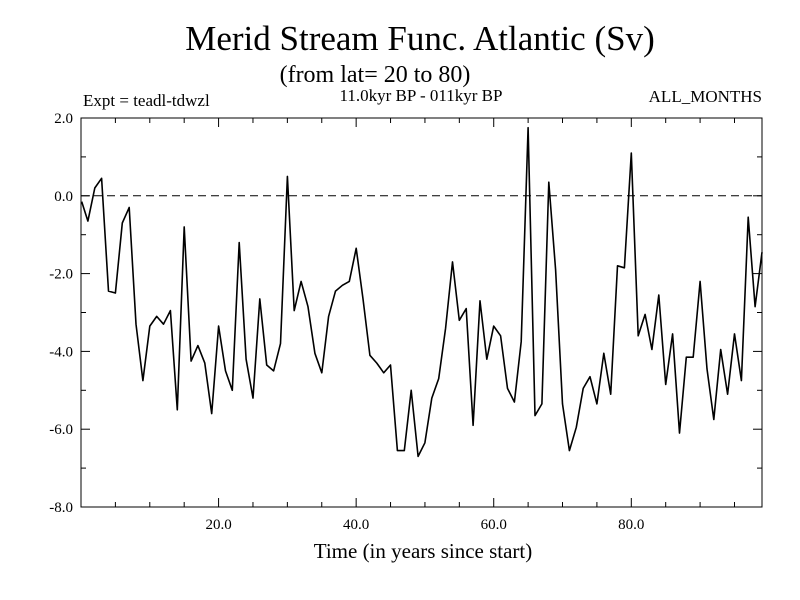 The image size is (800, 600). Describe the element at coordinates (63, 119) in the screenshot. I see `y-tick-label: 2.0` at that location.